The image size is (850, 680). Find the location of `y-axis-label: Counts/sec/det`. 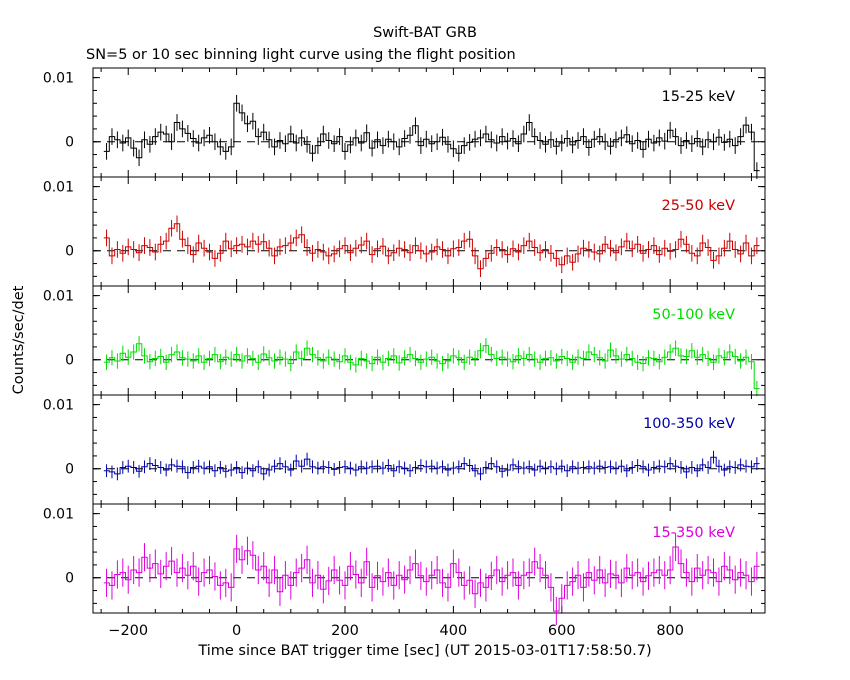

y-axis-label: Counts/sec/det is located at coordinates (19, 339).